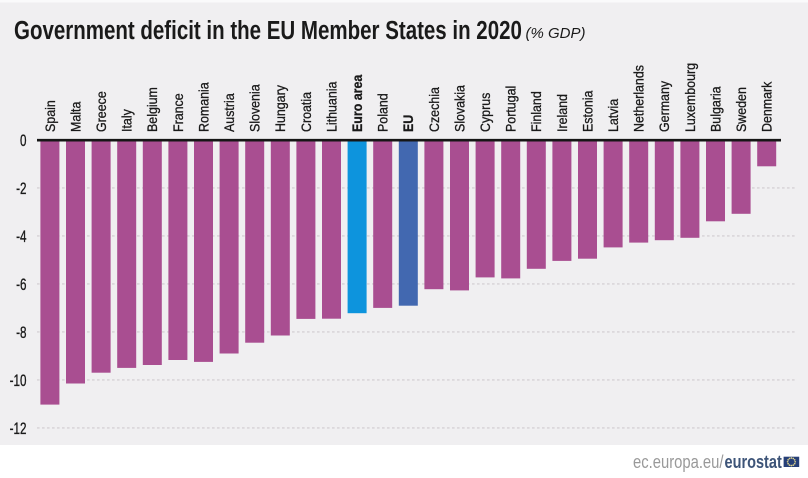 The image size is (808, 478). I want to click on svg-text: Austria, so click(230, 112).